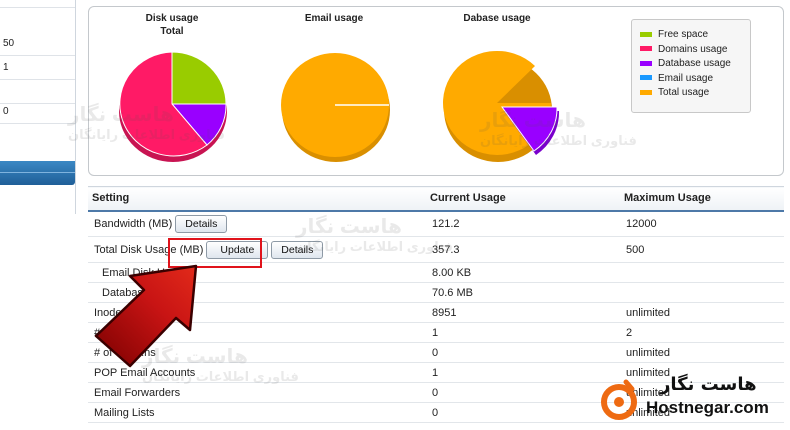 The image size is (790, 430). What do you see at coordinates (297, 249) in the screenshot?
I see `disk-details-button: Details` at bounding box center [297, 249].